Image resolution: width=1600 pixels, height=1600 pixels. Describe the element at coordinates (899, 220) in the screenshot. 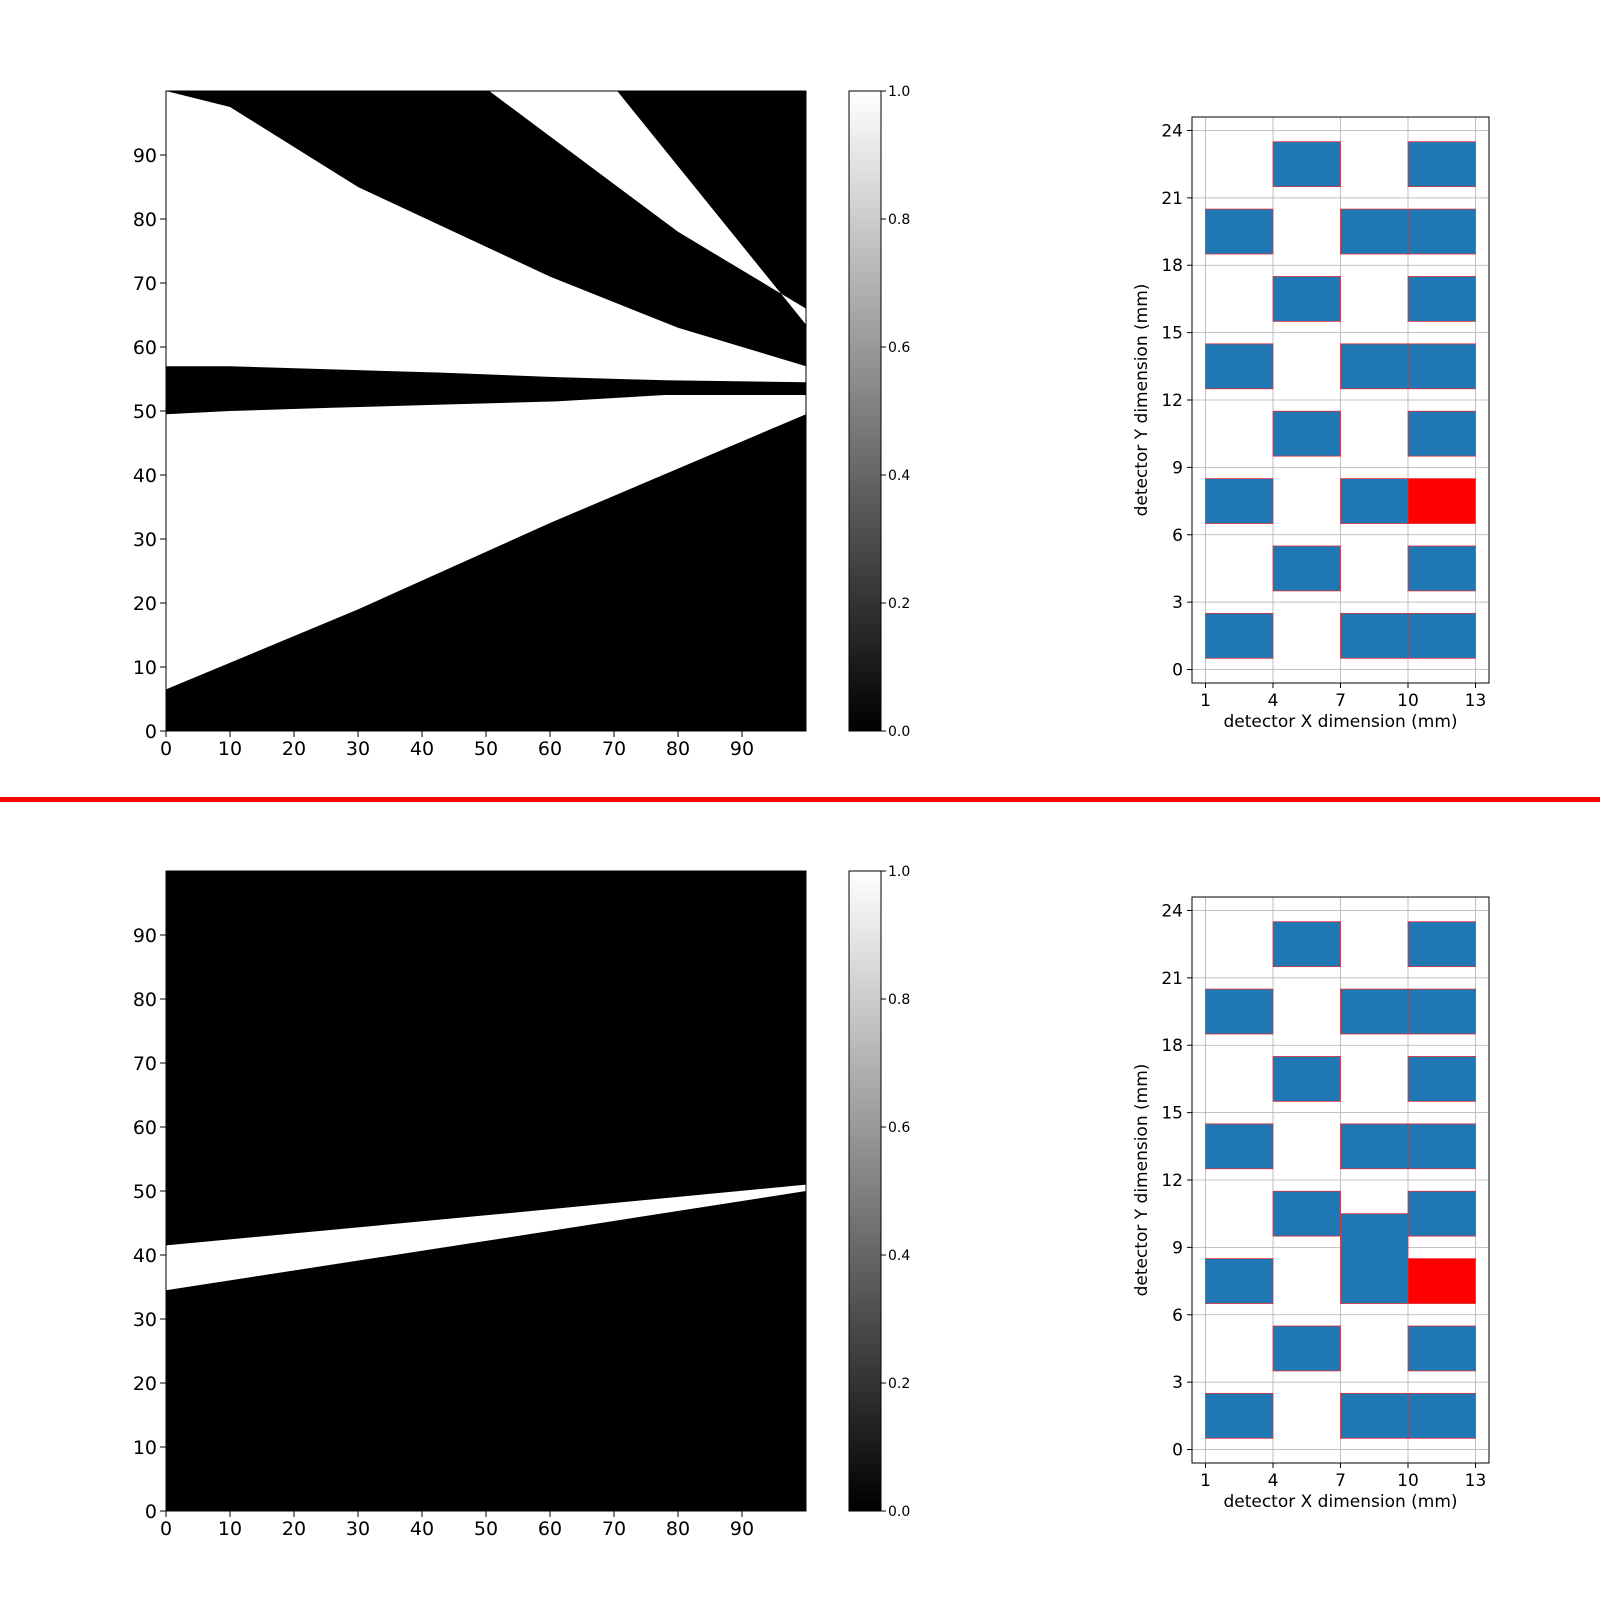

I see `colorbar-tick-label: 0.8` at that location.